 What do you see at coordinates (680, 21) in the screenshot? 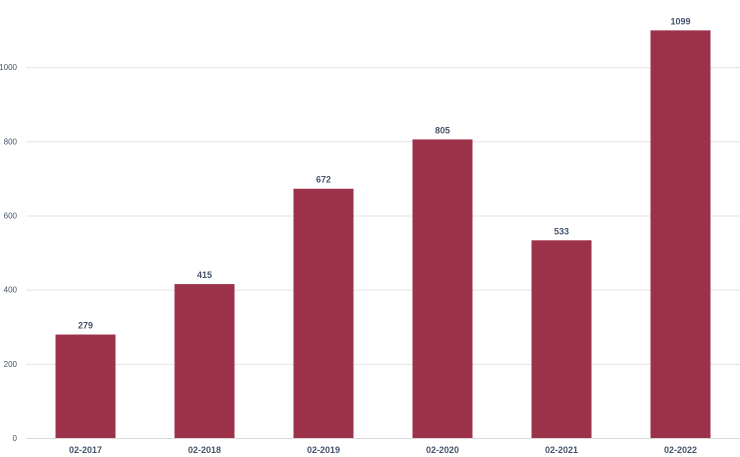
I see `data-label: 1099` at bounding box center [680, 21].